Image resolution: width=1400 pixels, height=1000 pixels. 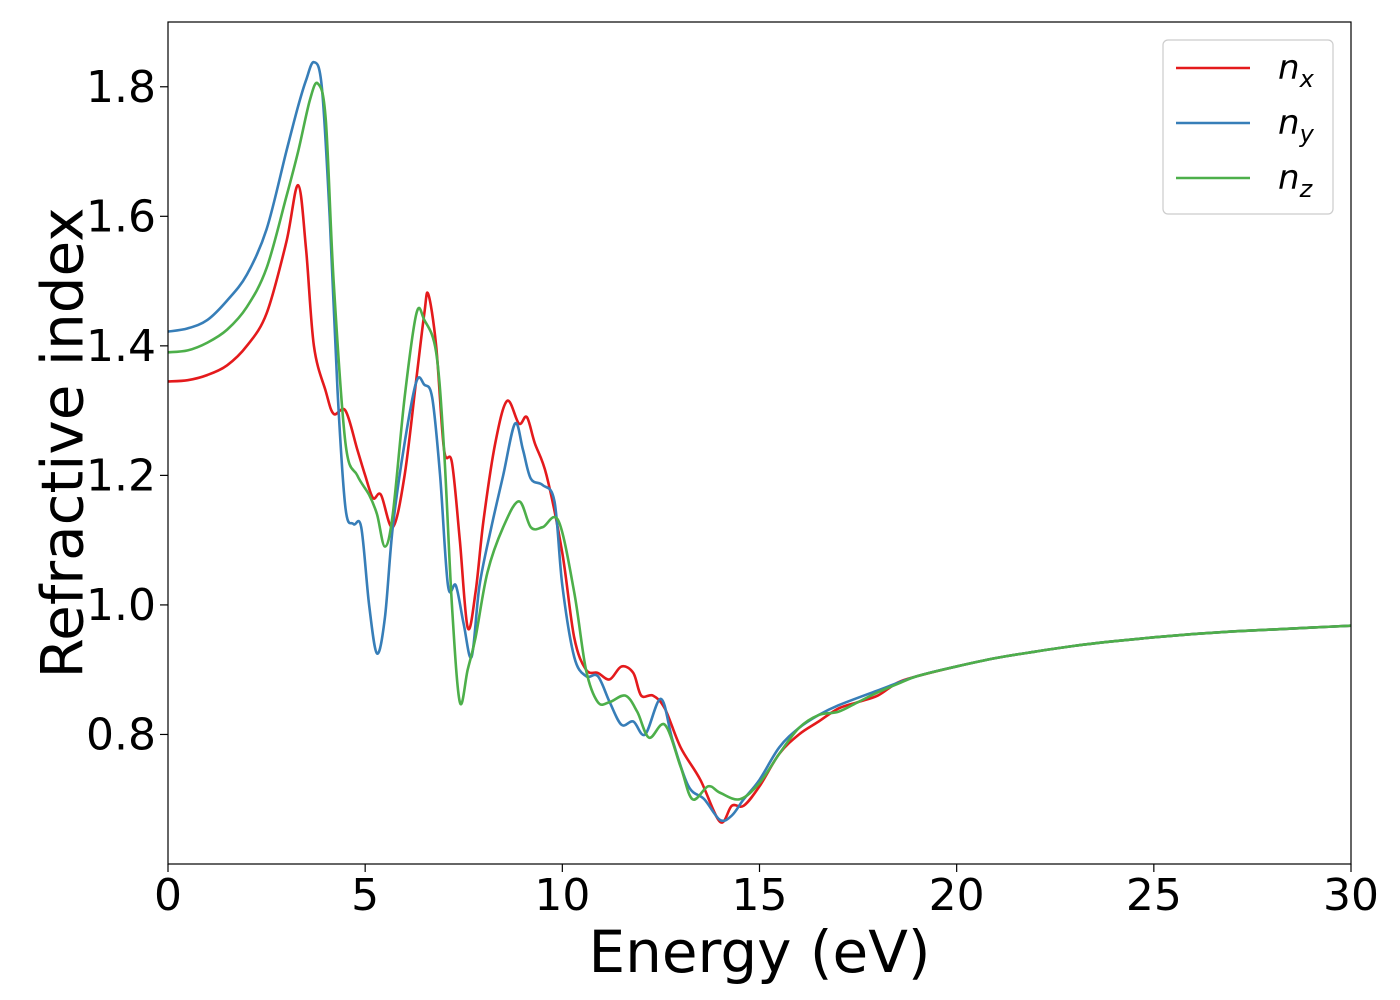 I want to click on legend-label-nz: nz, so click(x=1296, y=180).